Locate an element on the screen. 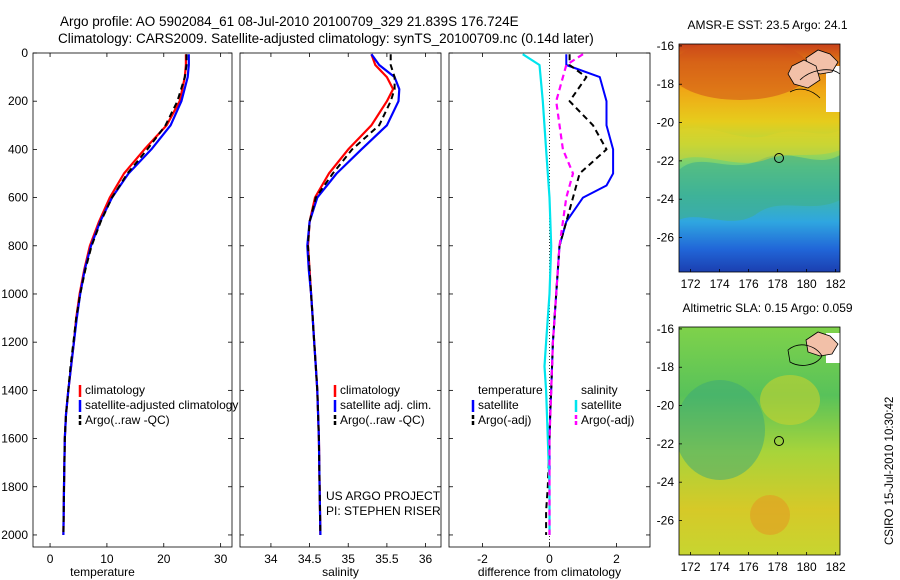 This screenshot has height=580, width=900. sla_map-xtick-label: 178 is located at coordinates (778, 567).